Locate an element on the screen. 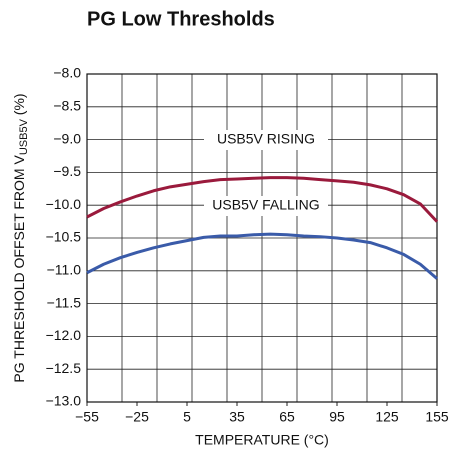  x-tick-label: 125 is located at coordinates (387, 417).